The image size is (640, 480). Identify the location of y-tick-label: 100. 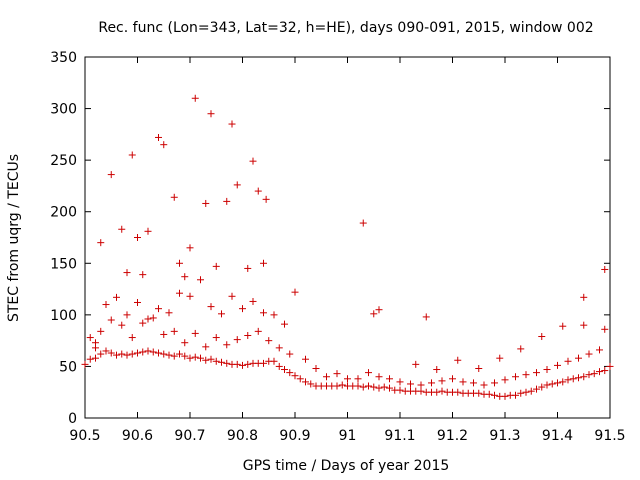
(63, 316).